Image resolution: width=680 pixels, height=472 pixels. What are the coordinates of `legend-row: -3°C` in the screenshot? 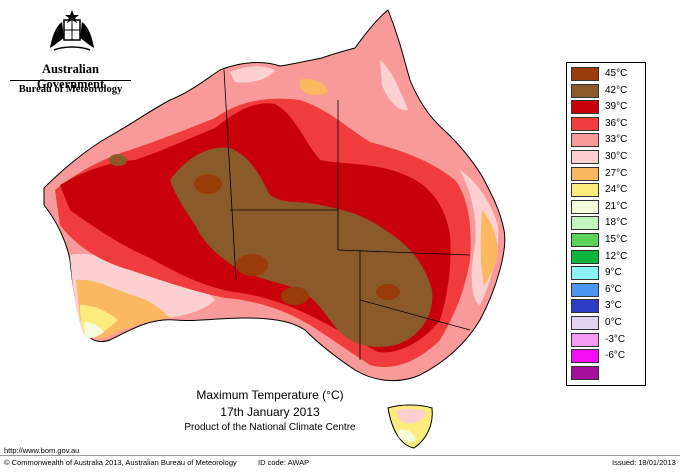 It's located at (606, 340).